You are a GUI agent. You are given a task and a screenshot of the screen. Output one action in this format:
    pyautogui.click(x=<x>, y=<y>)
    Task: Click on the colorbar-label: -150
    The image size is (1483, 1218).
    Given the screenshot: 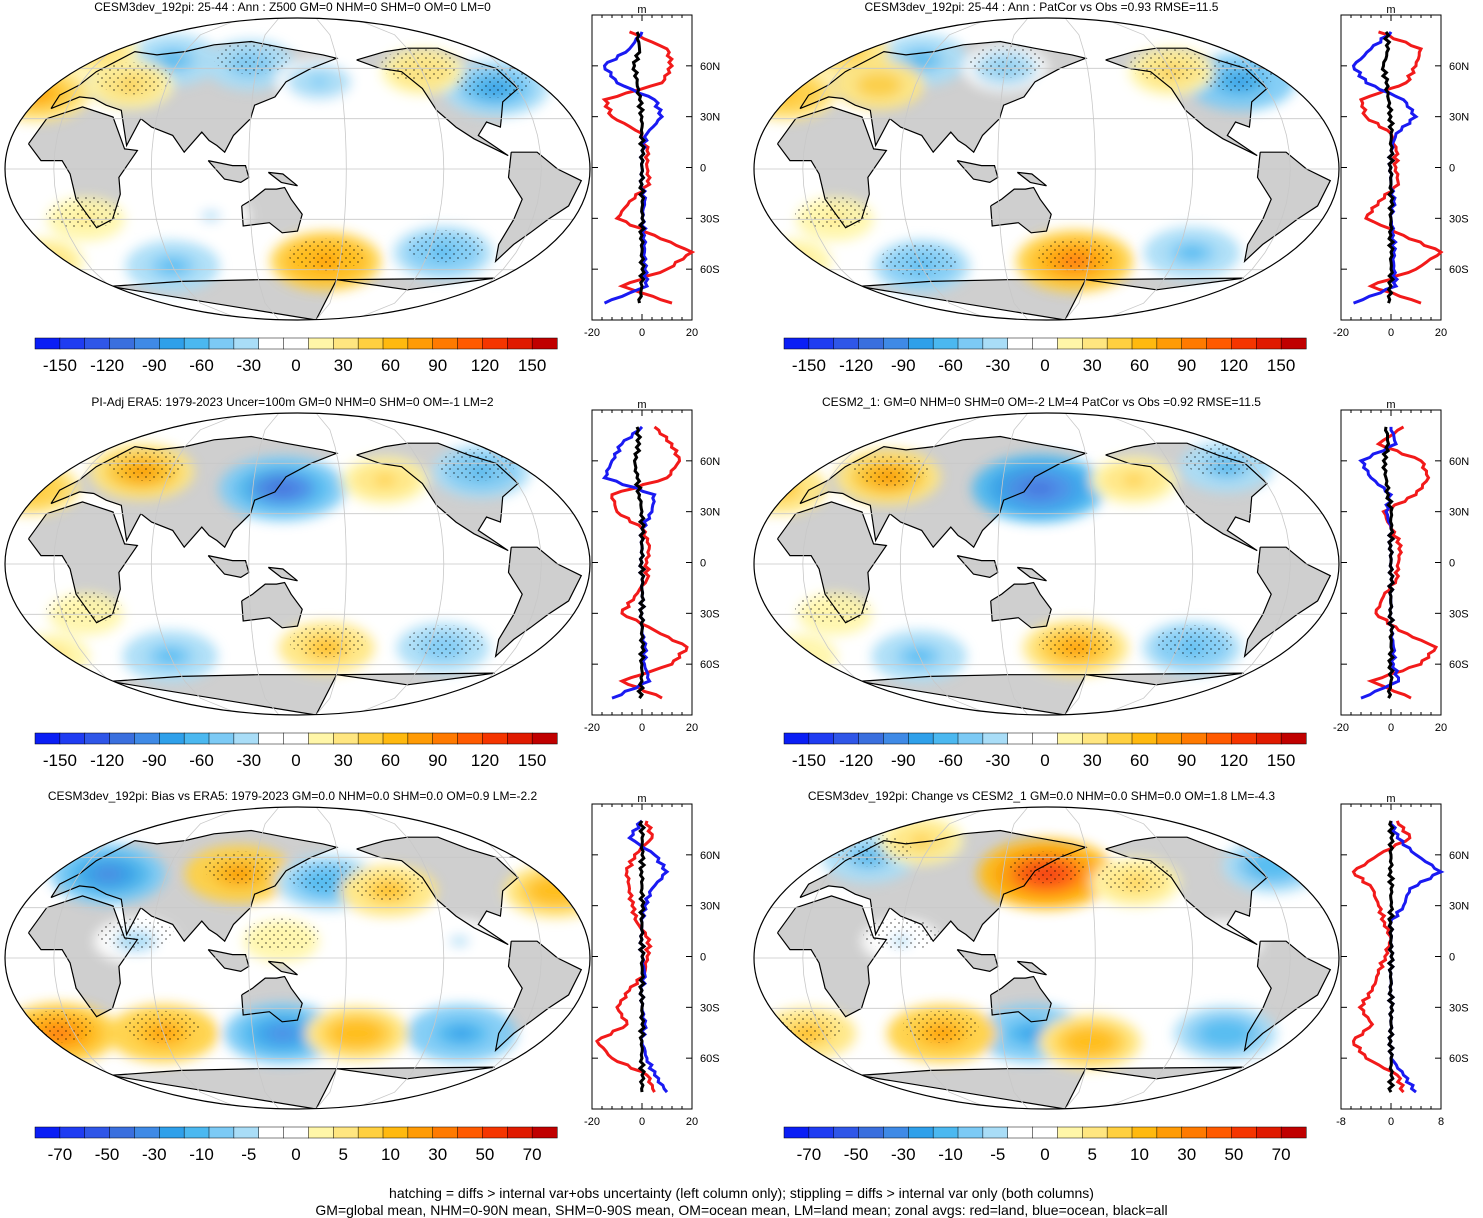 What is the action you would take?
    pyautogui.click(x=809, y=760)
    